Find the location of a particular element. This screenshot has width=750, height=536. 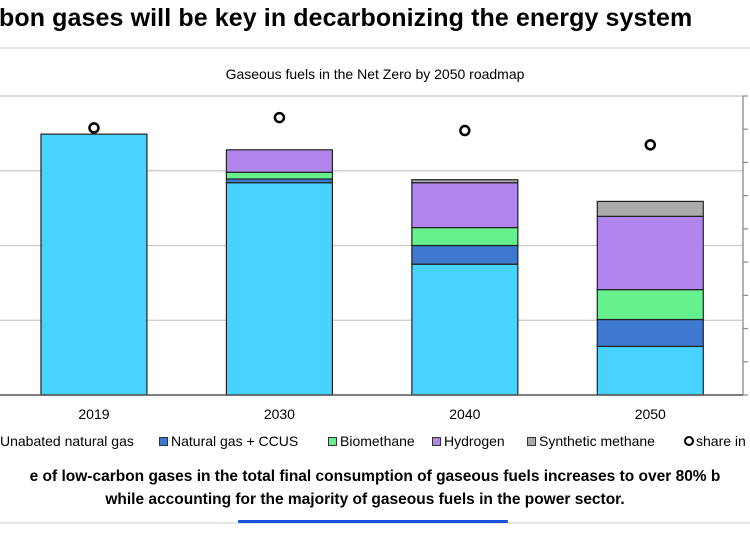

legend-item: Biomethane is located at coordinates (371, 441).